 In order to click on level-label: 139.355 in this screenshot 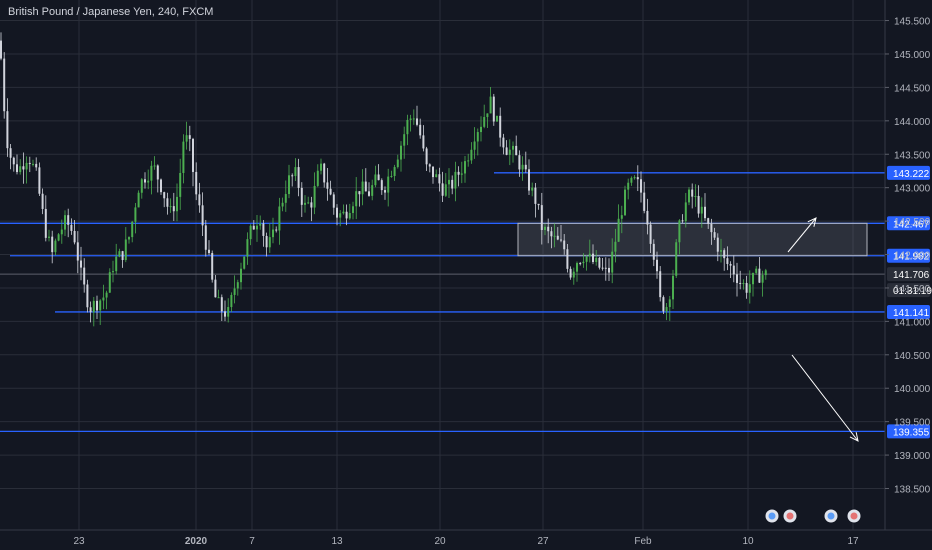, I will do `click(911, 432)`.